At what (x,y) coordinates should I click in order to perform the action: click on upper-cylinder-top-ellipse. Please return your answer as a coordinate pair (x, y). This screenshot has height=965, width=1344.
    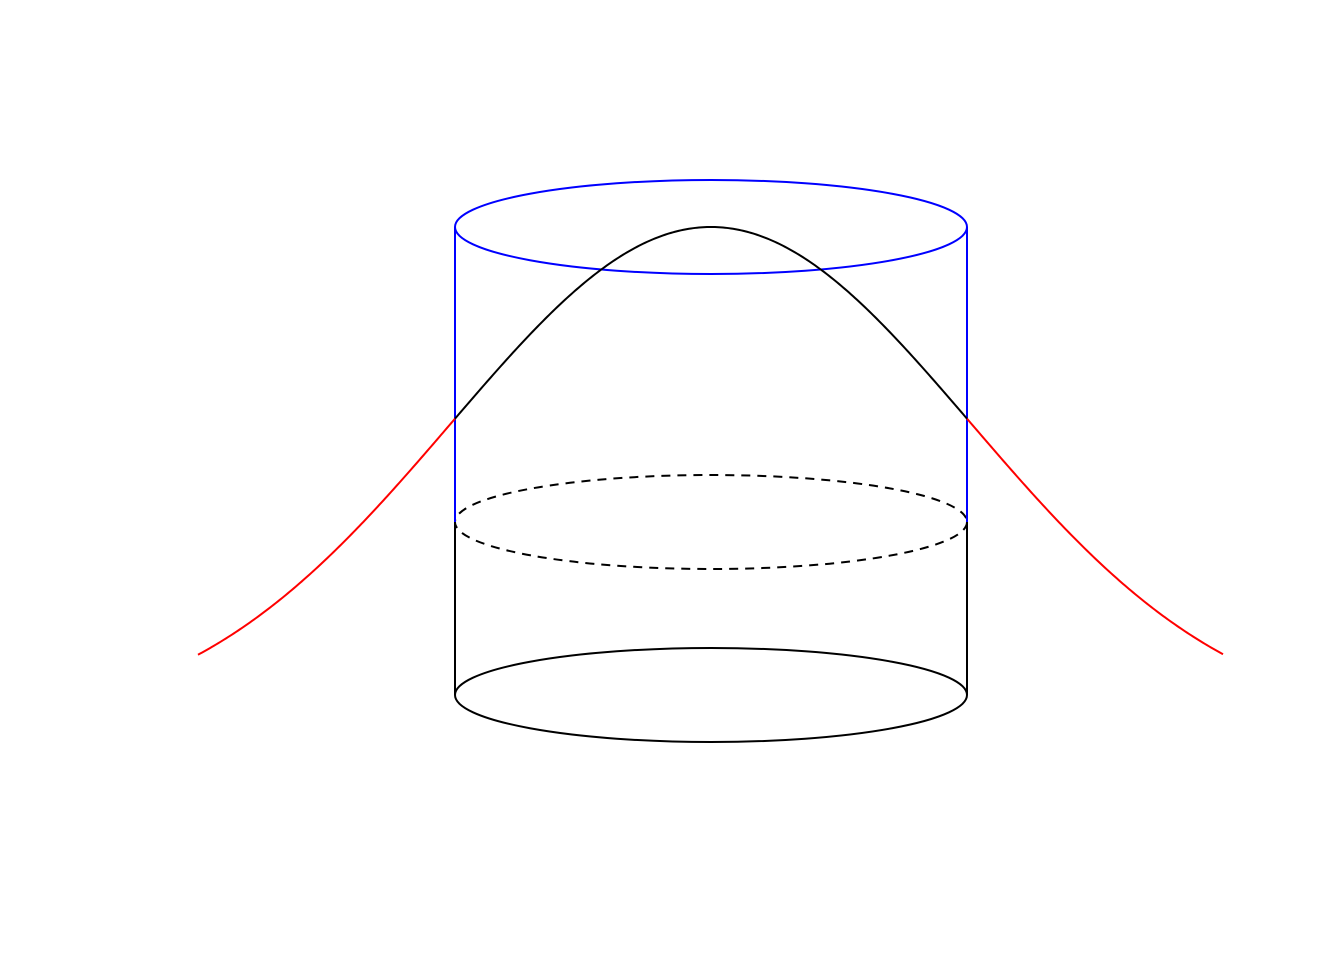
    Looking at the image, I should click on (711, 227).